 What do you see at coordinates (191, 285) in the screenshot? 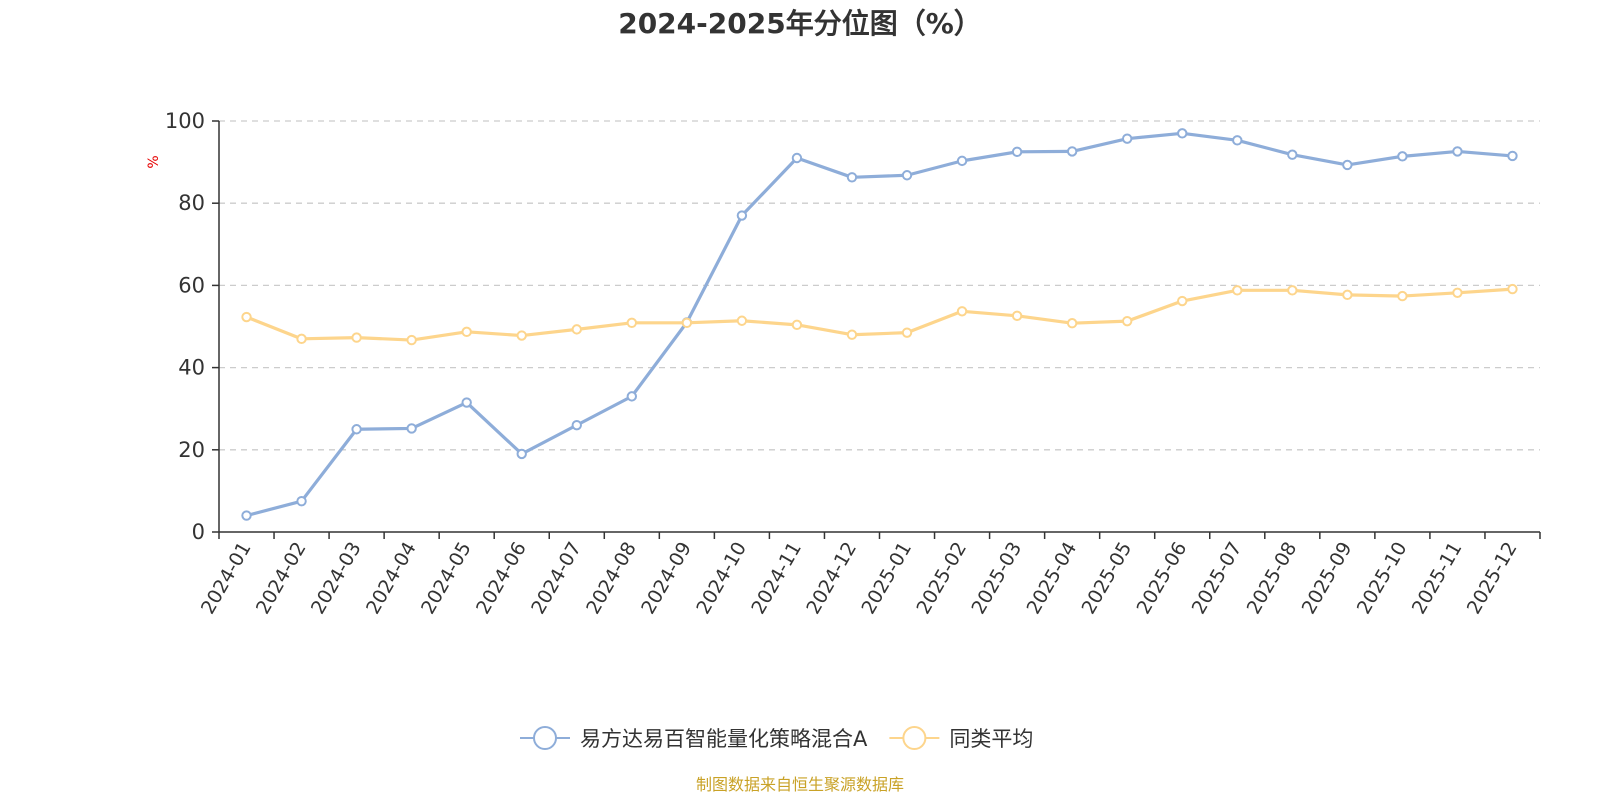
I see `y-tick-label: 60` at bounding box center [191, 285].